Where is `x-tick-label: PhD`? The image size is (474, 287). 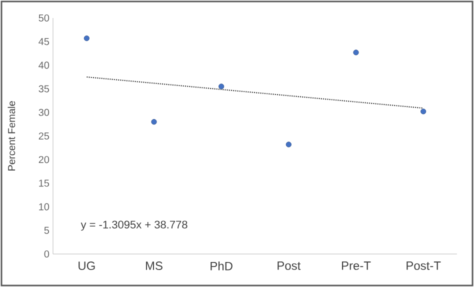
x-tick-label: PhD is located at coordinates (221, 266).